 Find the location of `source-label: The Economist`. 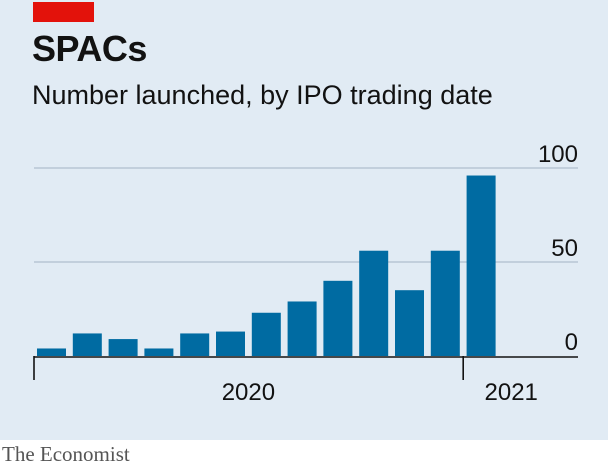

source-label: The Economist is located at coordinates (66, 454).